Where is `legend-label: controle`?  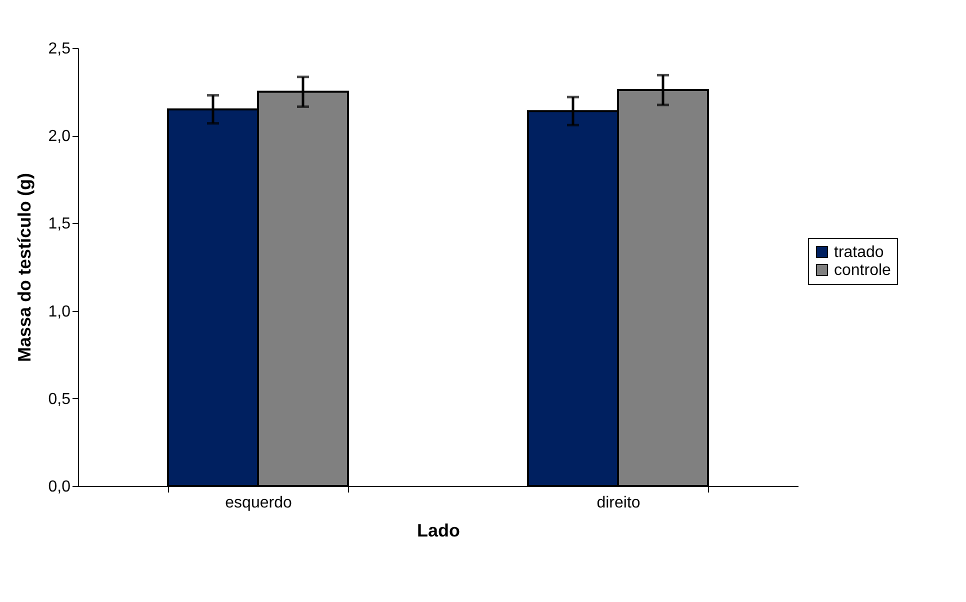
legend-label: controle is located at coordinates (863, 270).